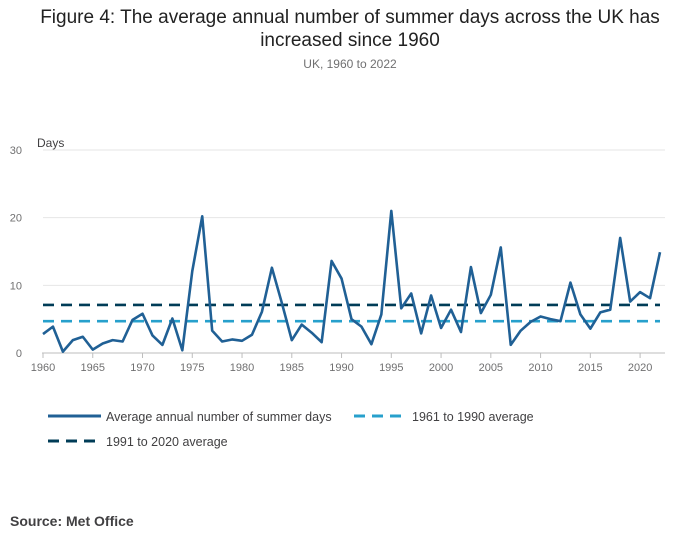 The image size is (700, 549). What do you see at coordinates (50, 143) in the screenshot?
I see `y-axis-label: Days` at bounding box center [50, 143].